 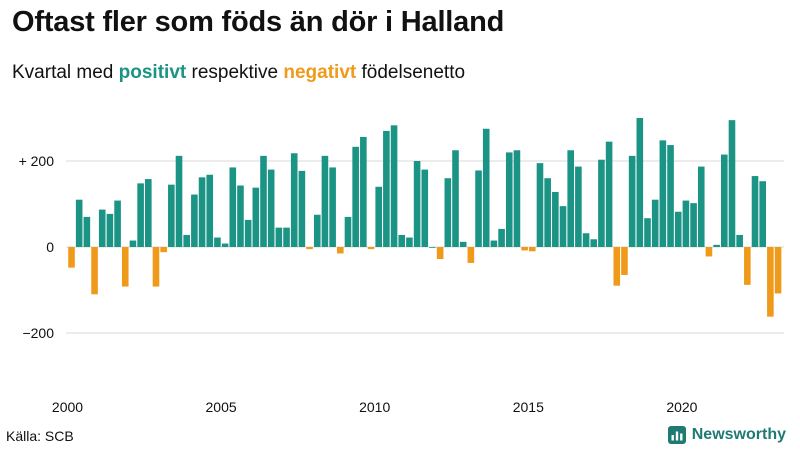 What do you see at coordinates (681, 407) in the screenshot?
I see `x-tick-label: 2020` at bounding box center [681, 407].